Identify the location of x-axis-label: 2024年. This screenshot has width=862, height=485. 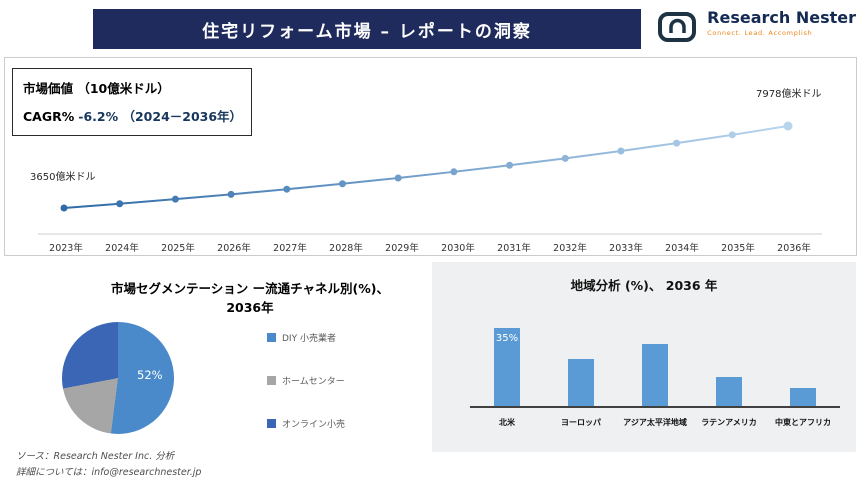
(122, 248).